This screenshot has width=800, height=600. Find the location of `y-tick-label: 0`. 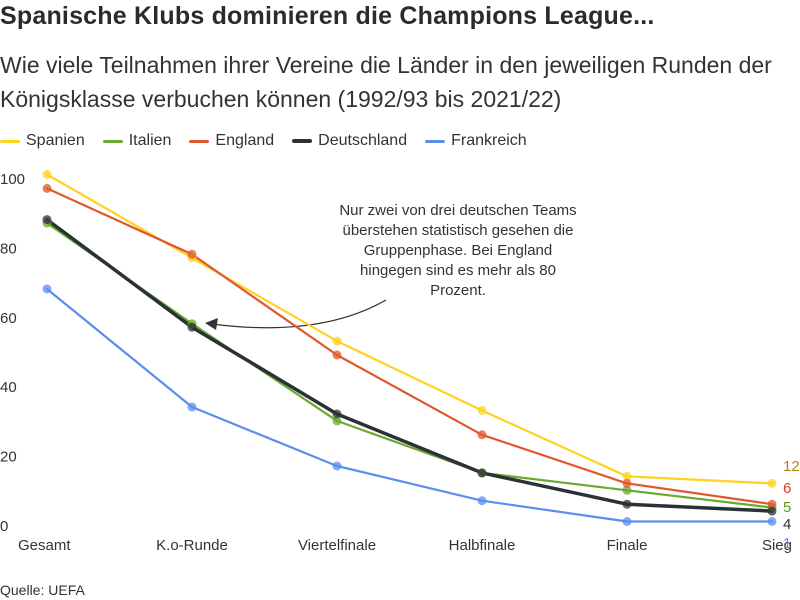

y-tick-label: 0 is located at coordinates (4, 526).